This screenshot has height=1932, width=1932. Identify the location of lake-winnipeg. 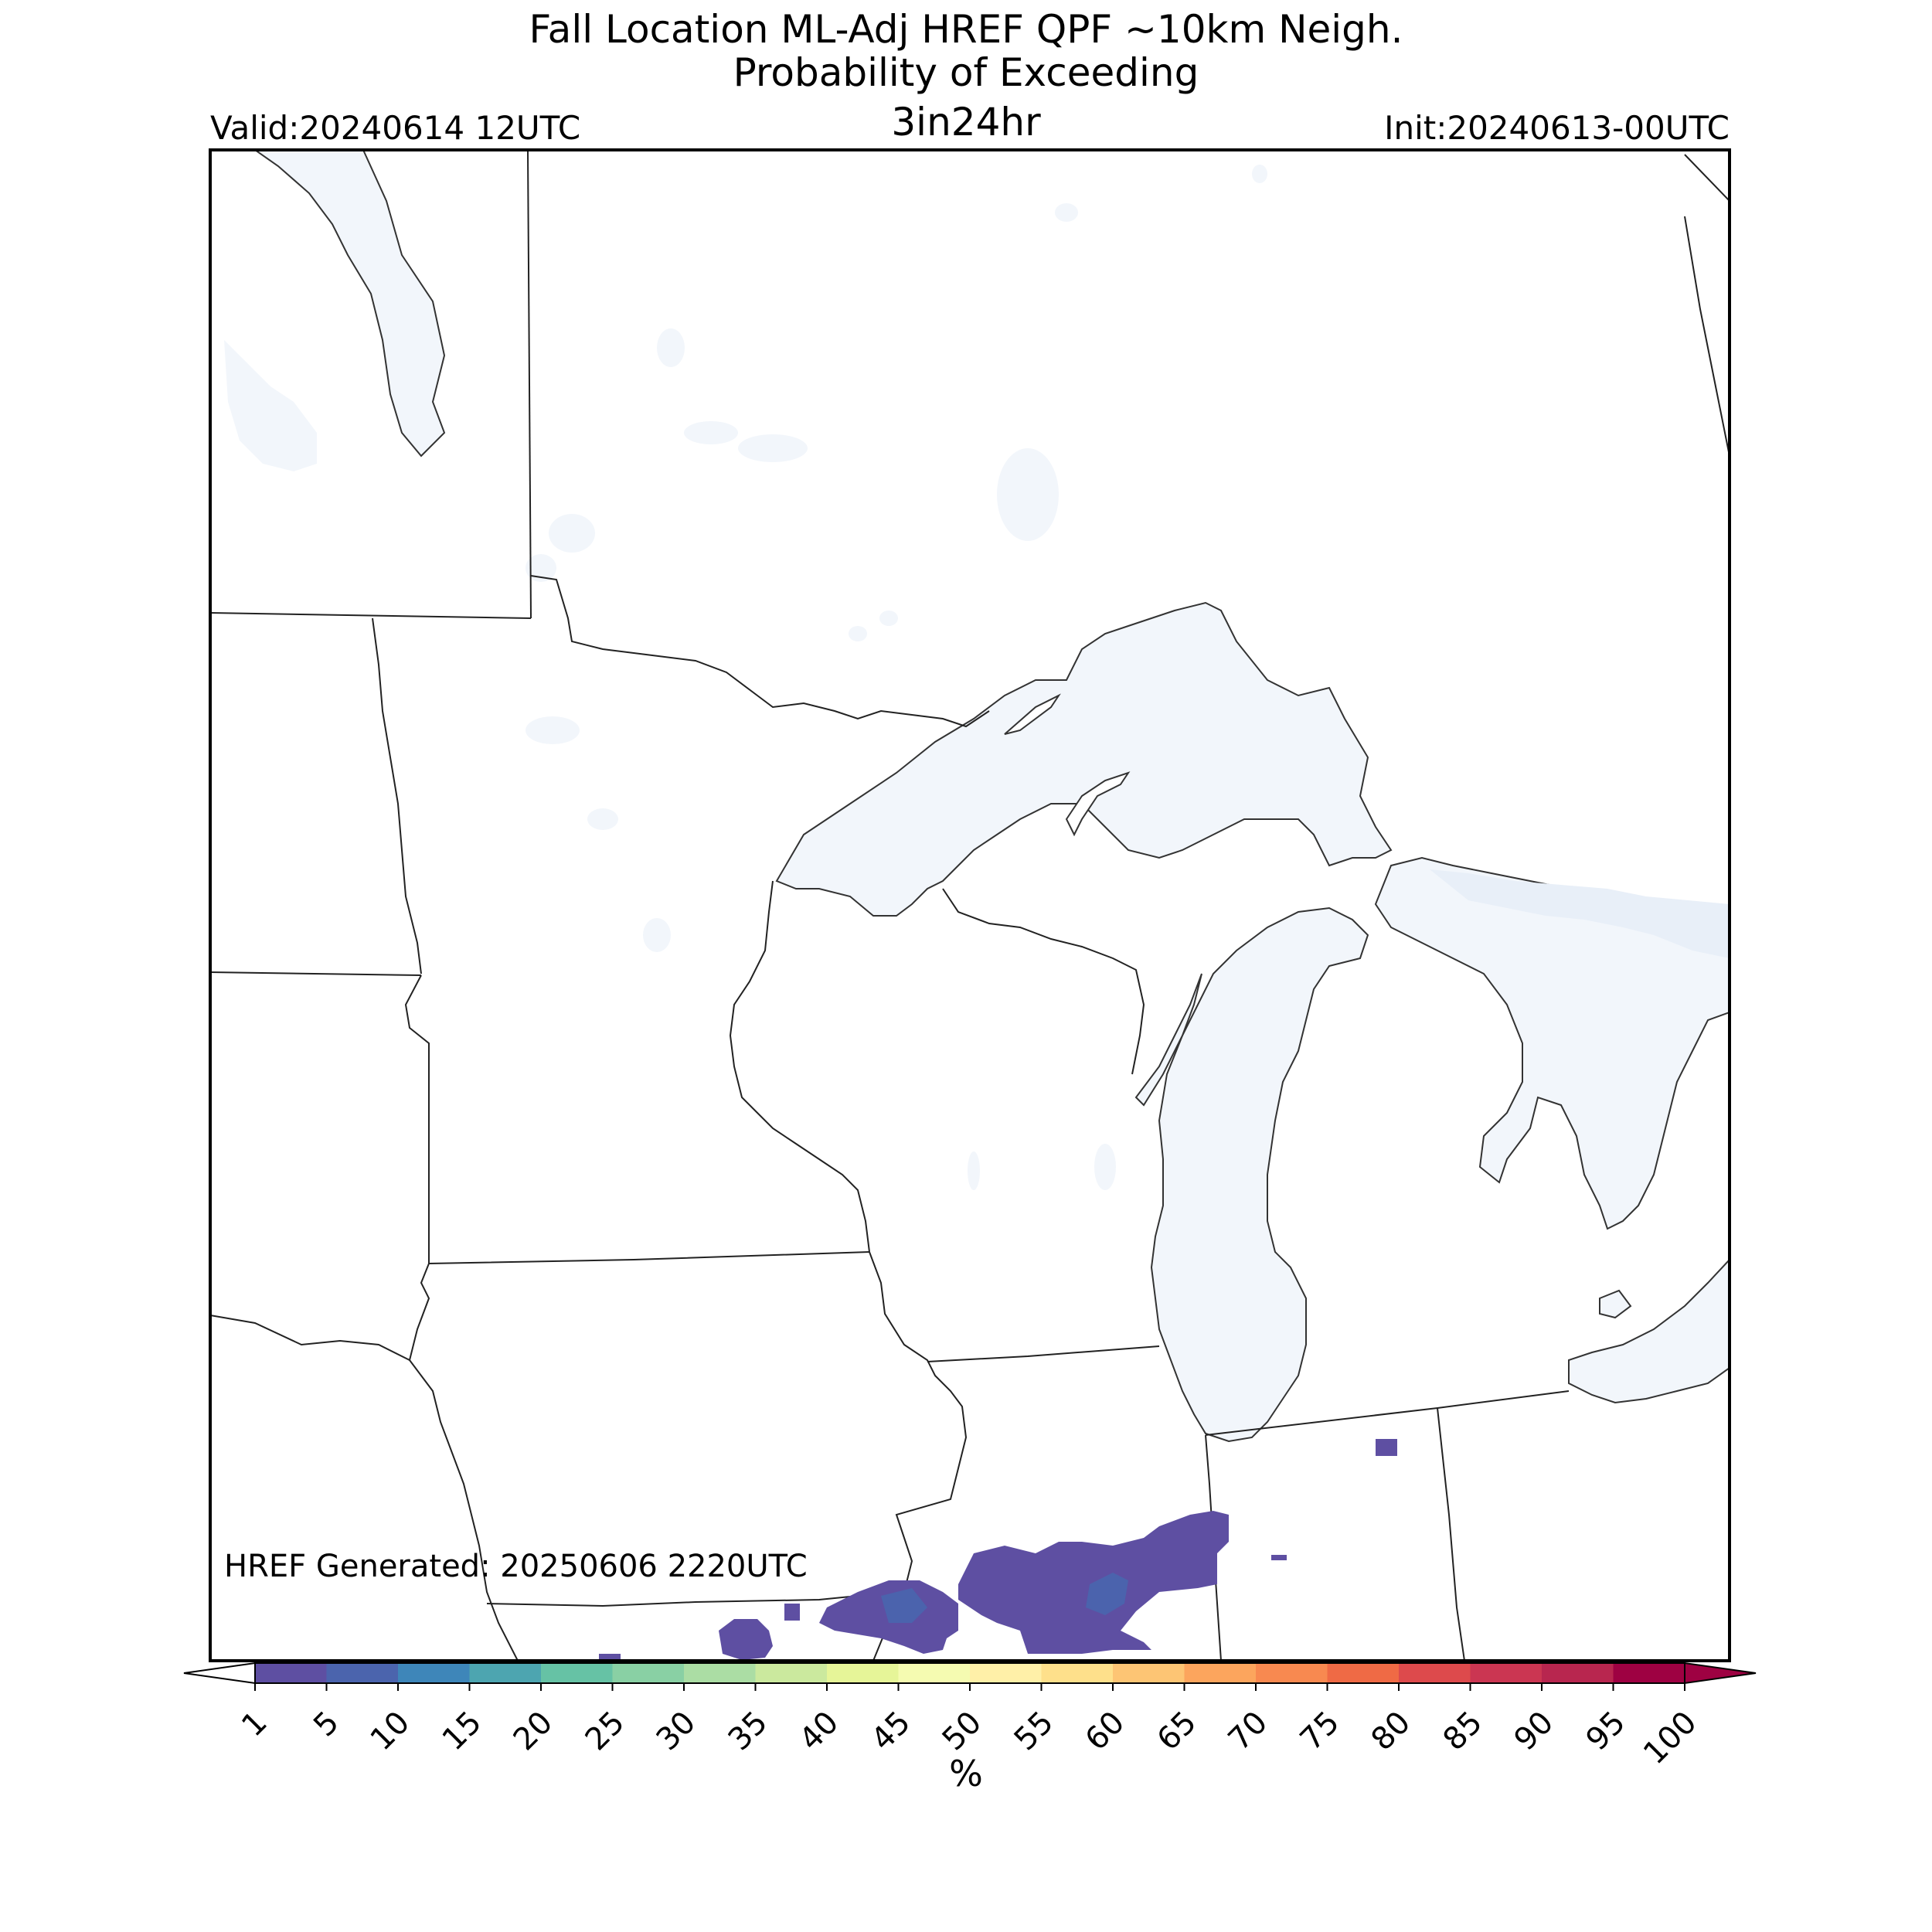
(349, 303).